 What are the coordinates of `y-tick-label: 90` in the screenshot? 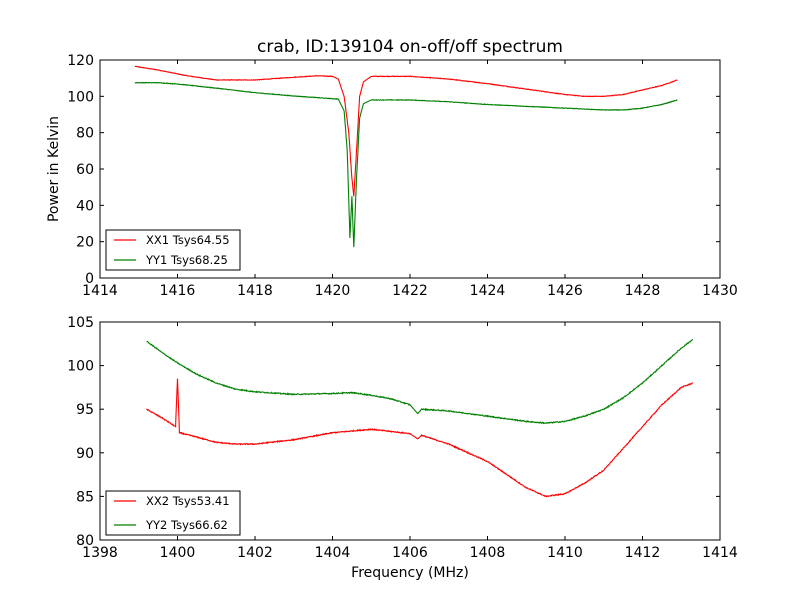 It's located at (85, 454).